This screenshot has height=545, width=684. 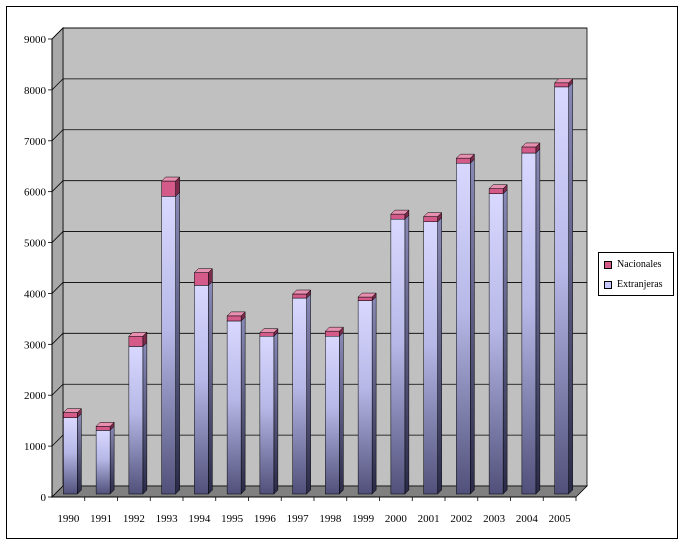 What do you see at coordinates (35, 142) in the screenshot?
I see `y-tick-label: 7000` at bounding box center [35, 142].